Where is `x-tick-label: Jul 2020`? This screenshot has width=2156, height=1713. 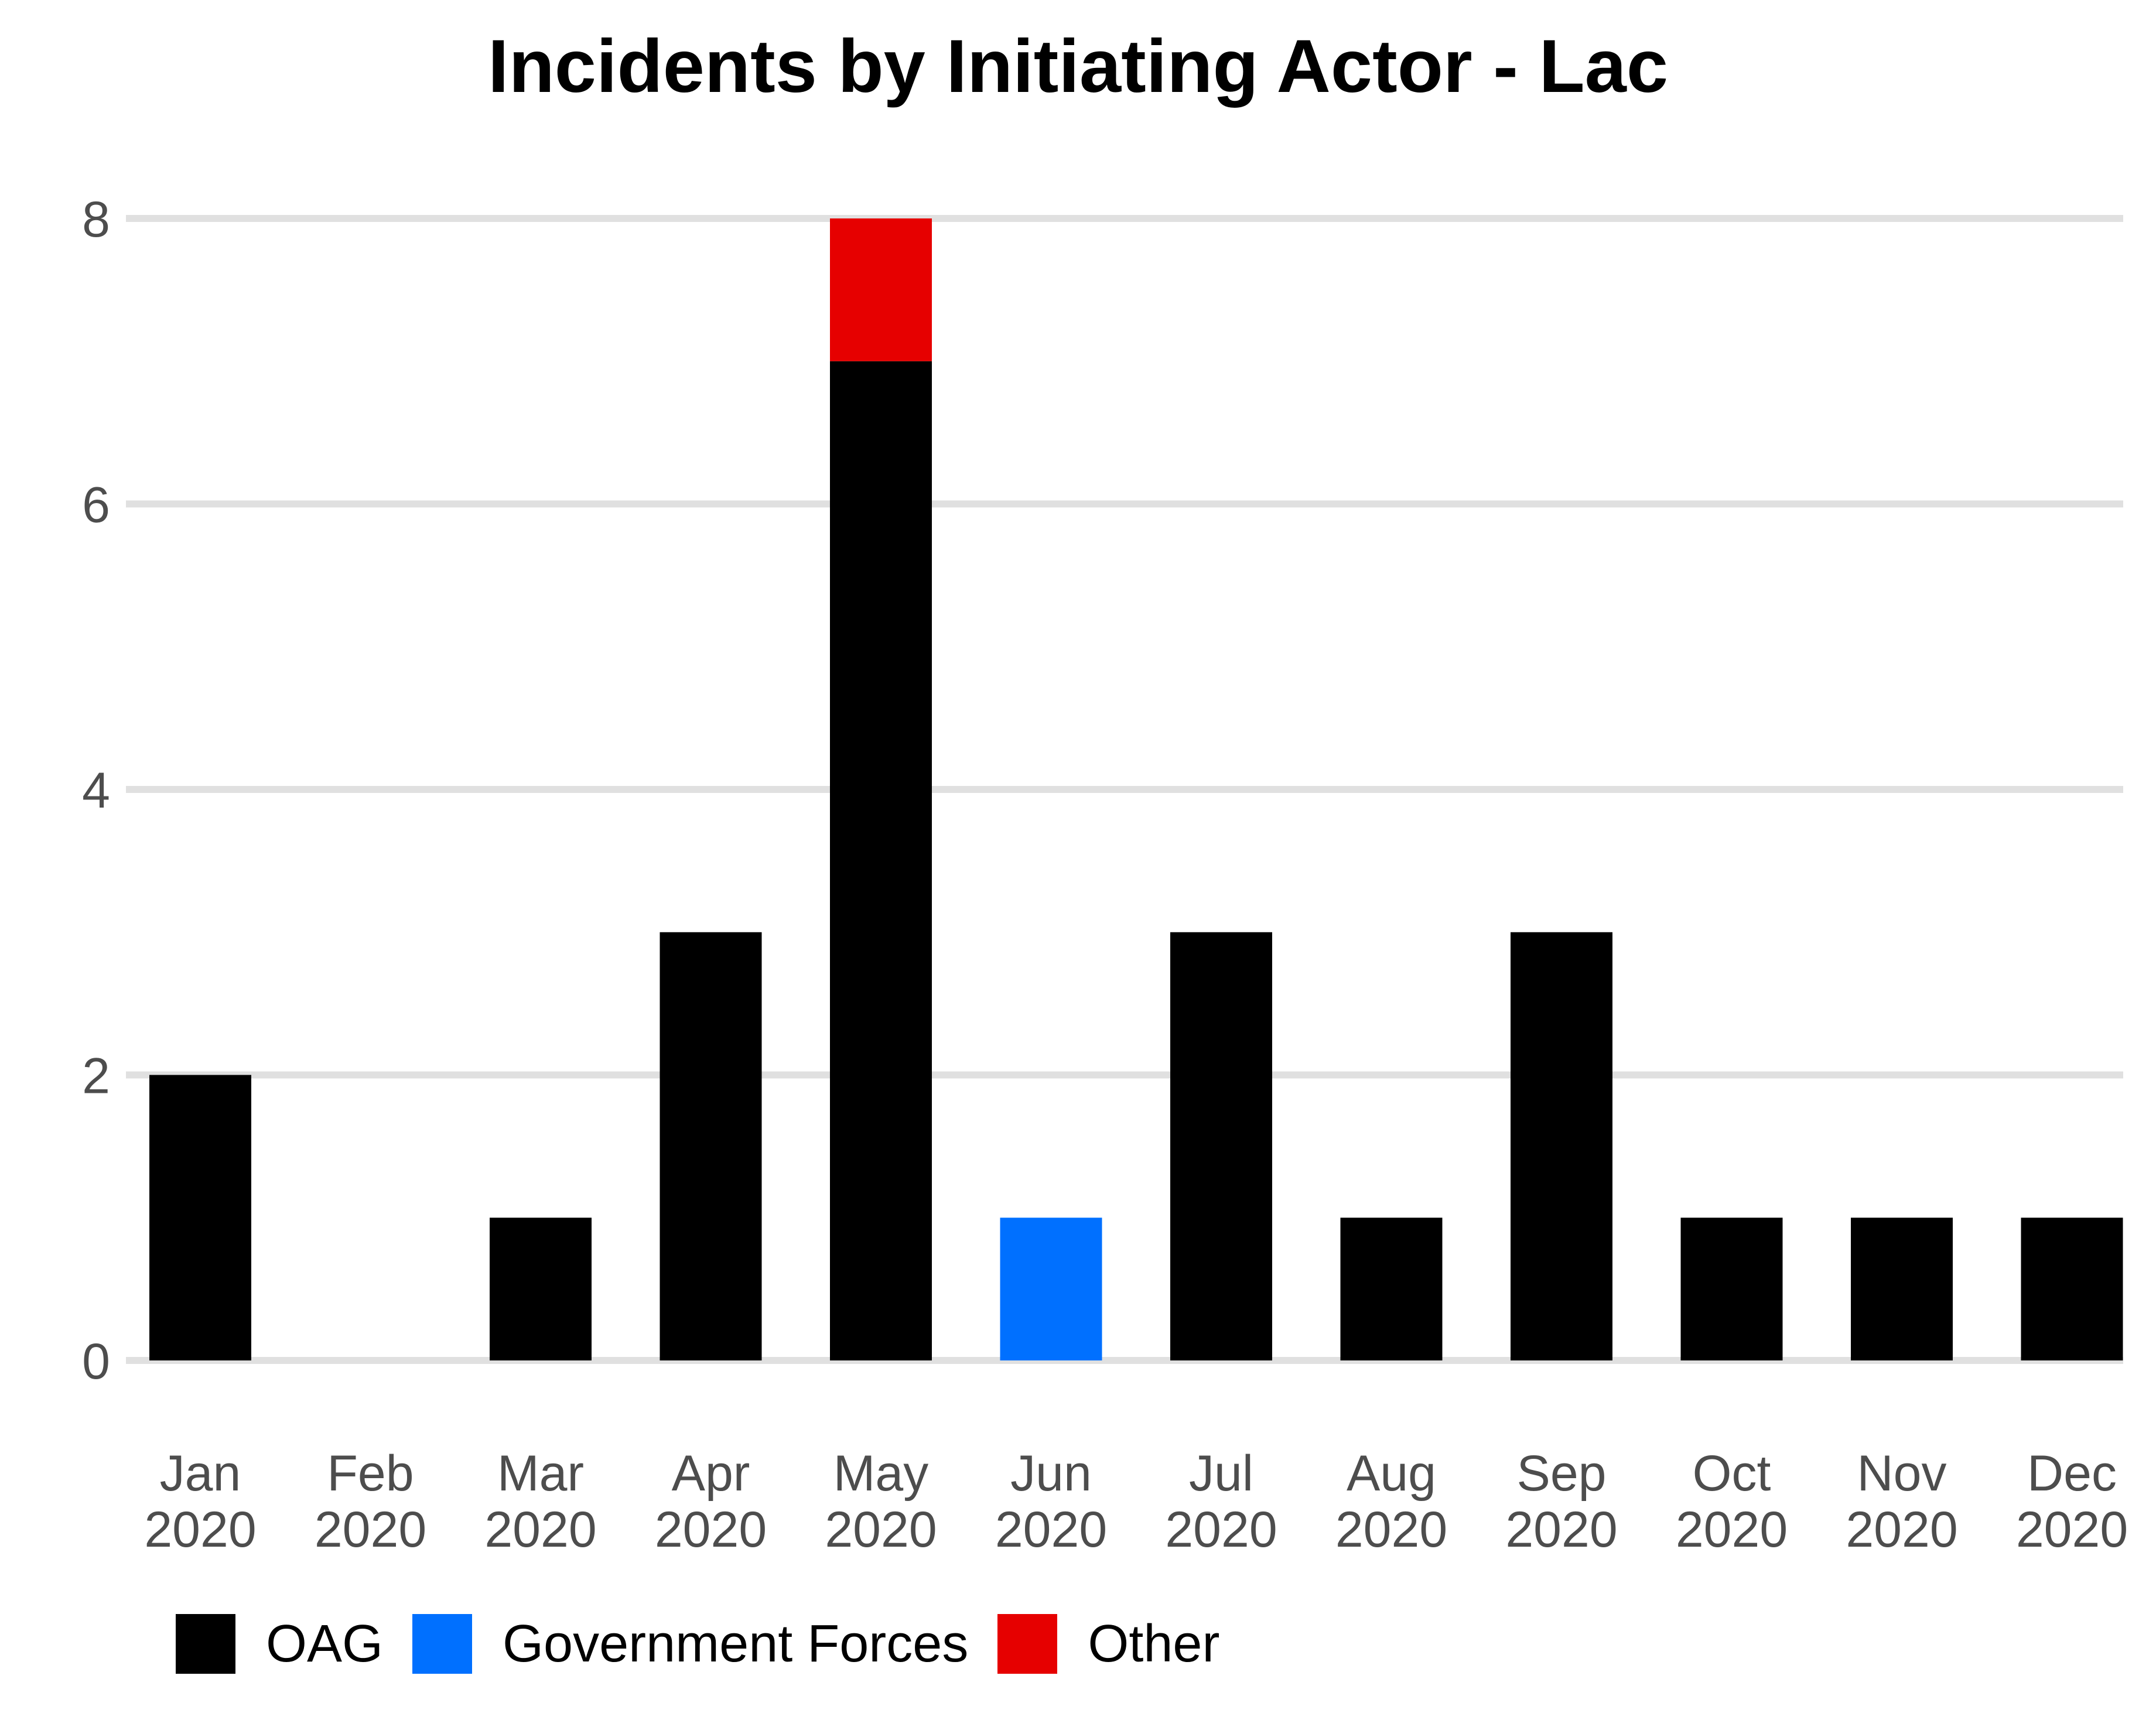 x-tick-label: Jul 2020 is located at coordinates (1221, 1501).